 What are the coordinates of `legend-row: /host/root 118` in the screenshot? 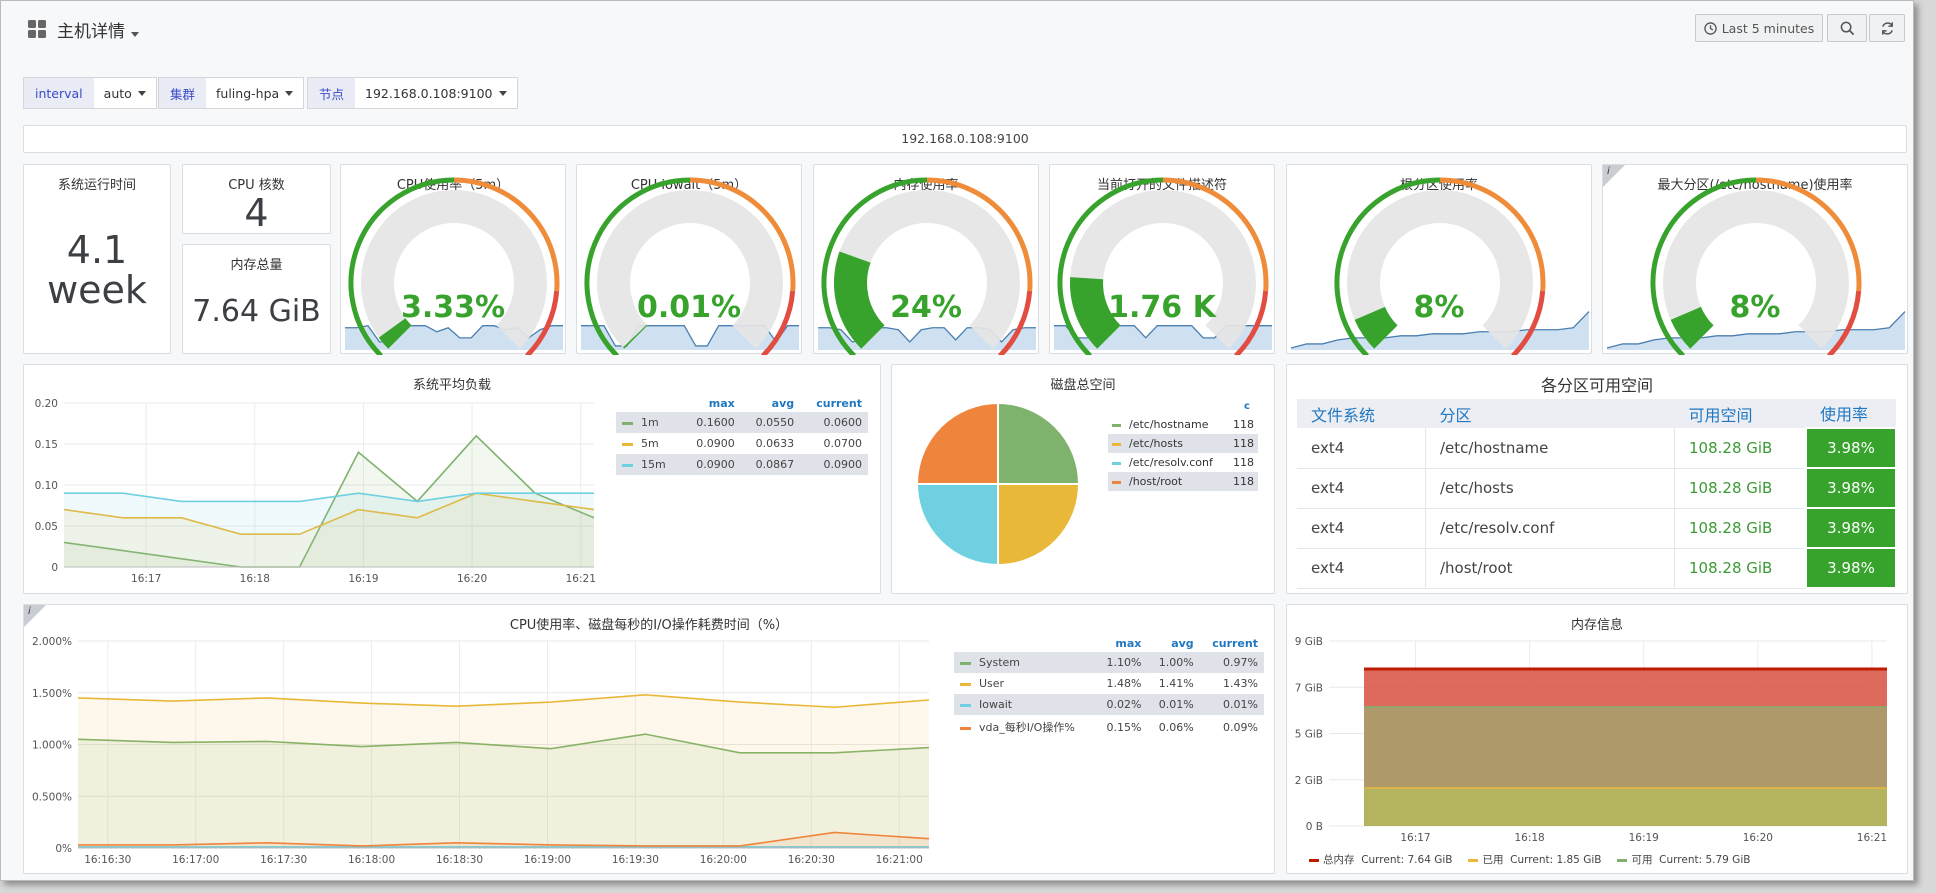 It's located at (1183, 481).